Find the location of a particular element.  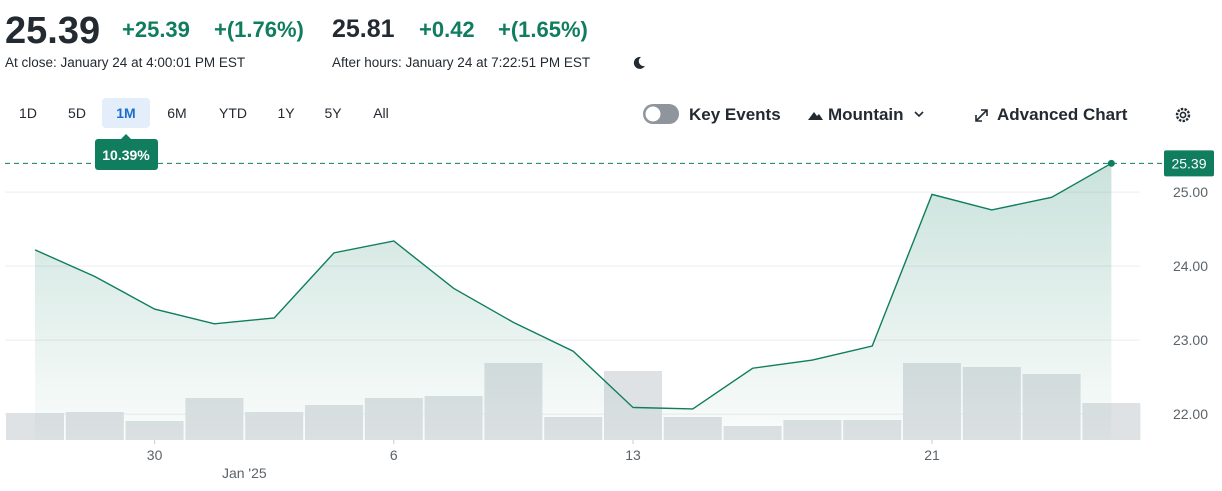

range-tab: All is located at coordinates (381, 113).